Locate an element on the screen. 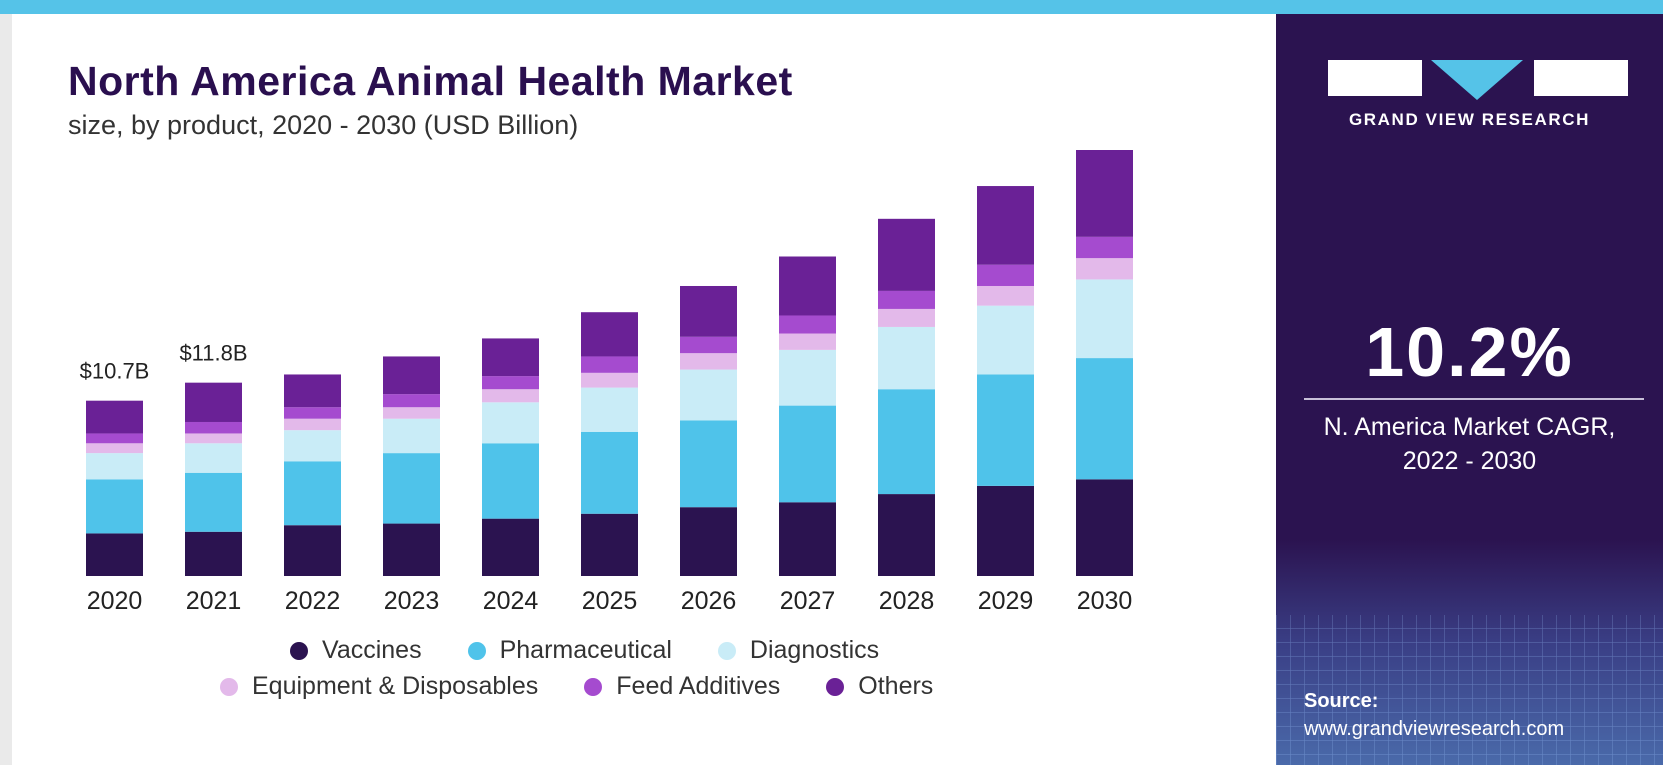  left-frame is located at coordinates (6, 389).